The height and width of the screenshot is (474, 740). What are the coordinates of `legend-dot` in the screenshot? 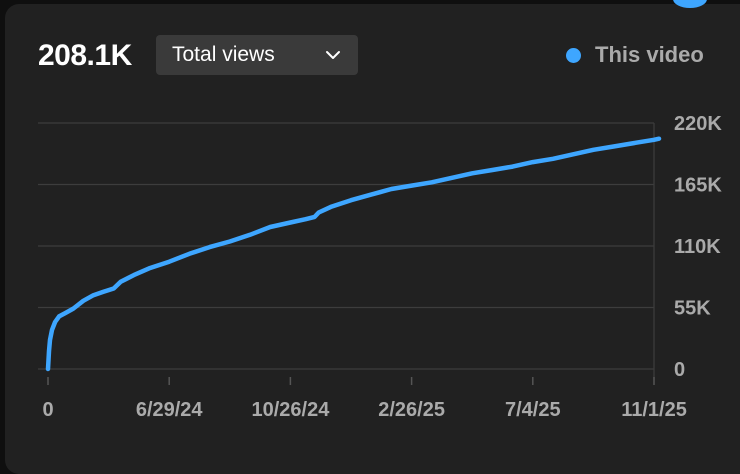 It's located at (573, 55).